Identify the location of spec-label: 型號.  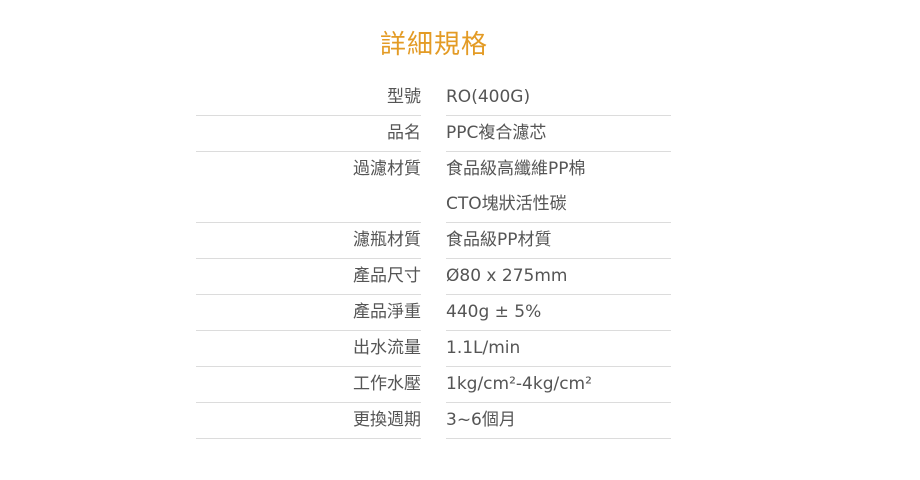
(404, 97).